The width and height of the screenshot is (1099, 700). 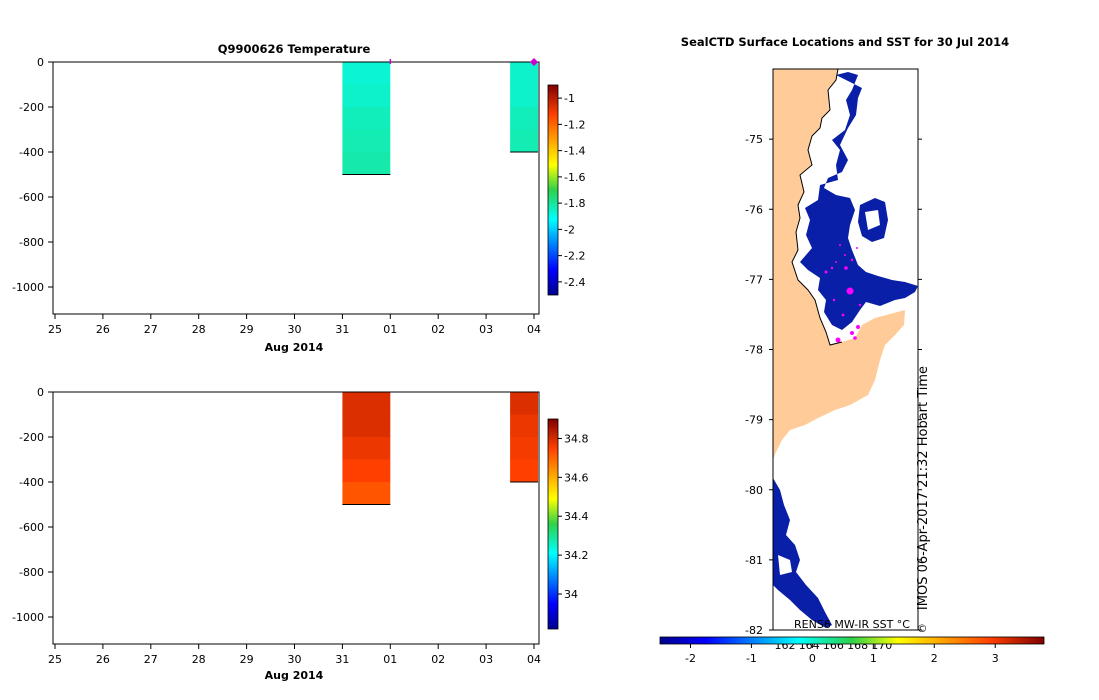 What do you see at coordinates (576, 477) in the screenshot?
I see `colorbar-tick-label: 34.6` at bounding box center [576, 477].